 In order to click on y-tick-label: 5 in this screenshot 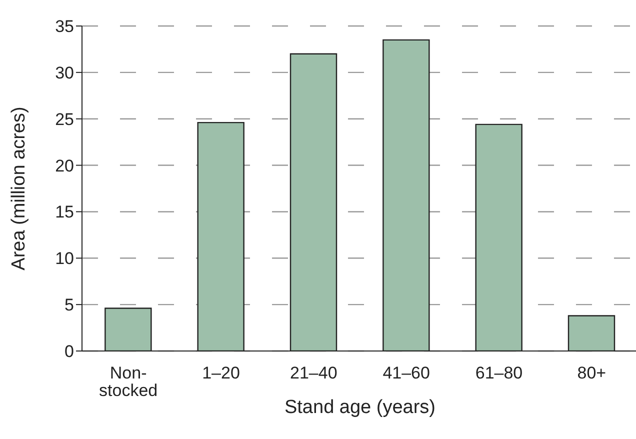, I will do `click(69, 305)`.